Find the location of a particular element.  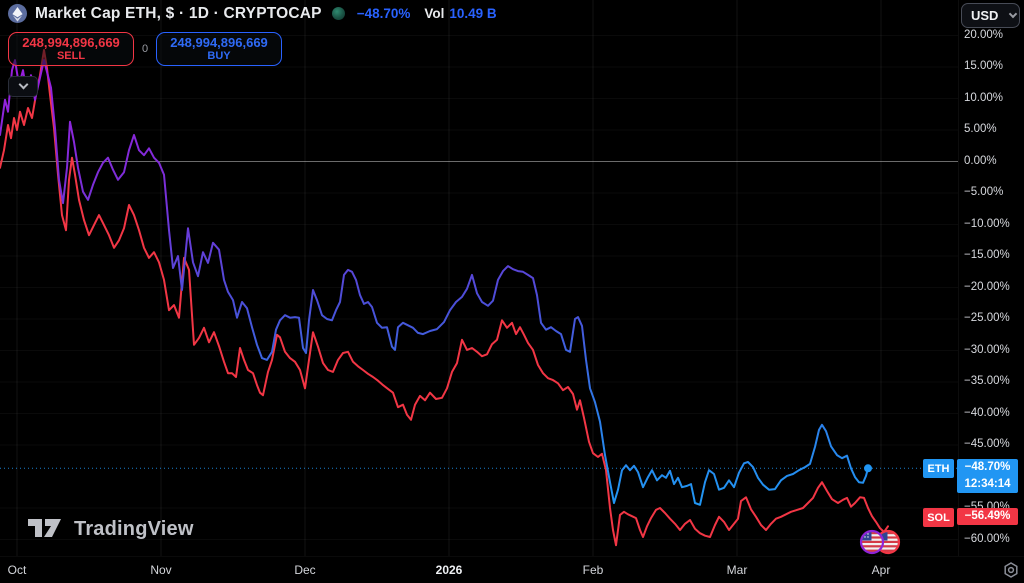

price-axis-label: 0.00% is located at coordinates (980, 160).